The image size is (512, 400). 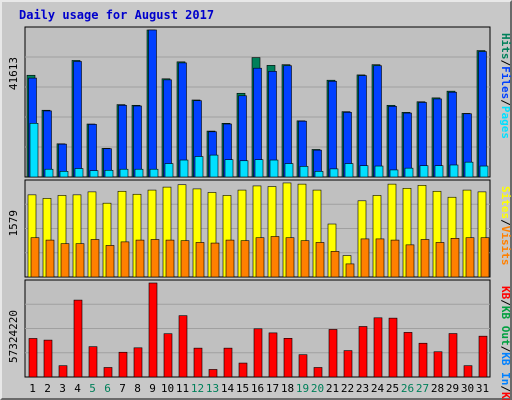 What do you see at coordinates (332, 388) in the screenshot?
I see `x-tick-label: 21` at bounding box center [332, 388].